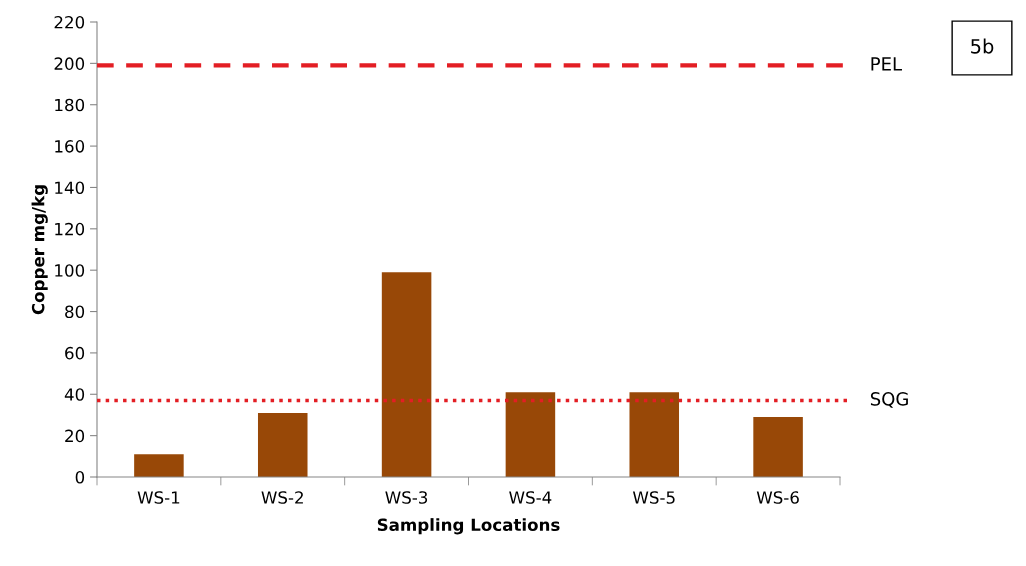 This screenshot has height=566, width=1026. I want to click on text: 5b, so click(982, 46).